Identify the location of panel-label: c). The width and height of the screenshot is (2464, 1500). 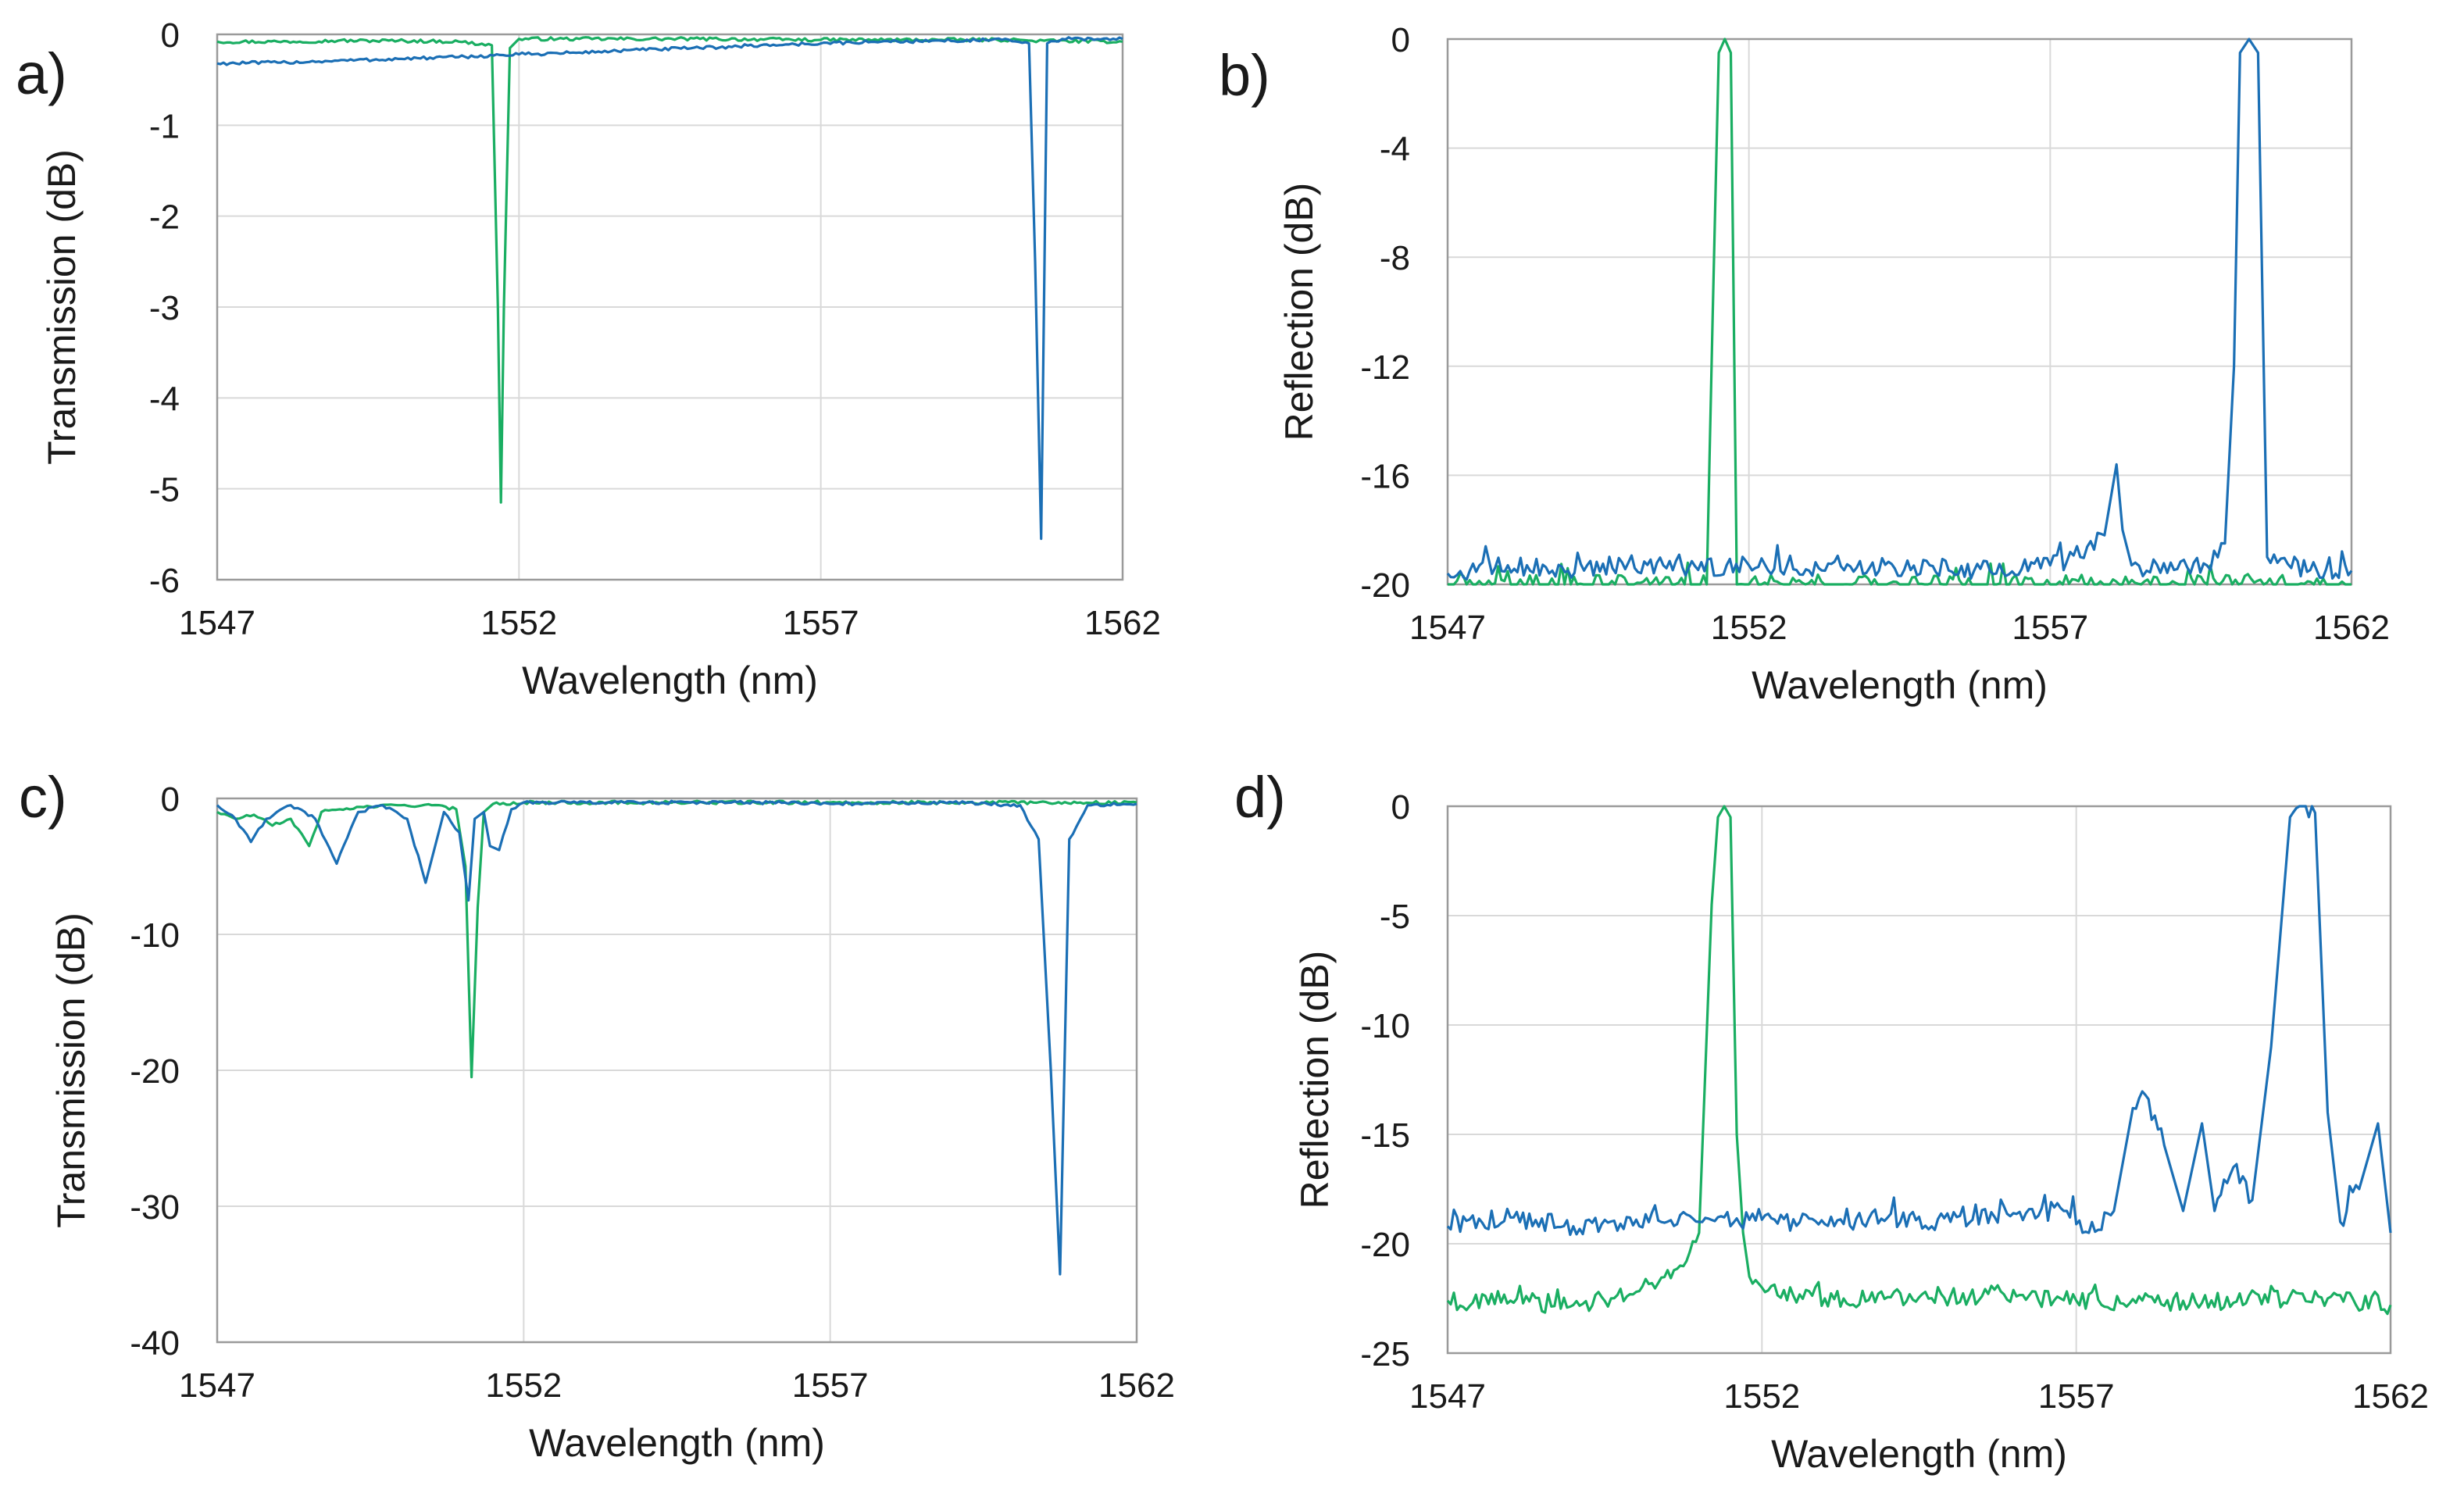
(43, 797).